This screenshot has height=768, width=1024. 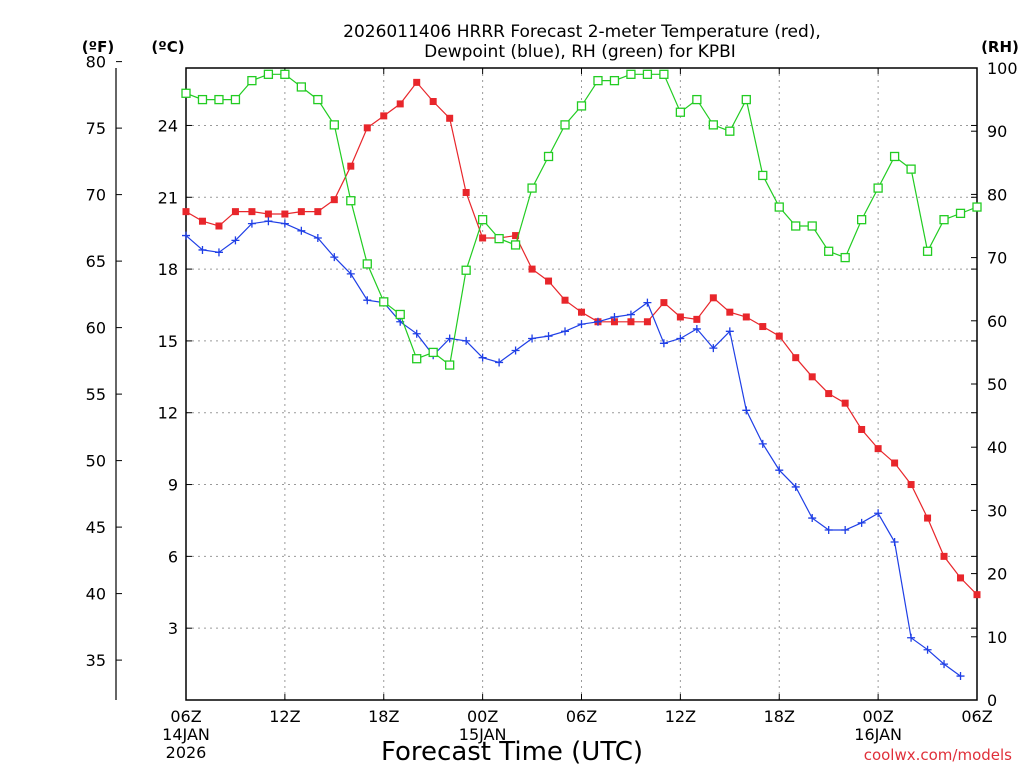 I want to click on y-tick-label-rh: 30, so click(x=997, y=510).